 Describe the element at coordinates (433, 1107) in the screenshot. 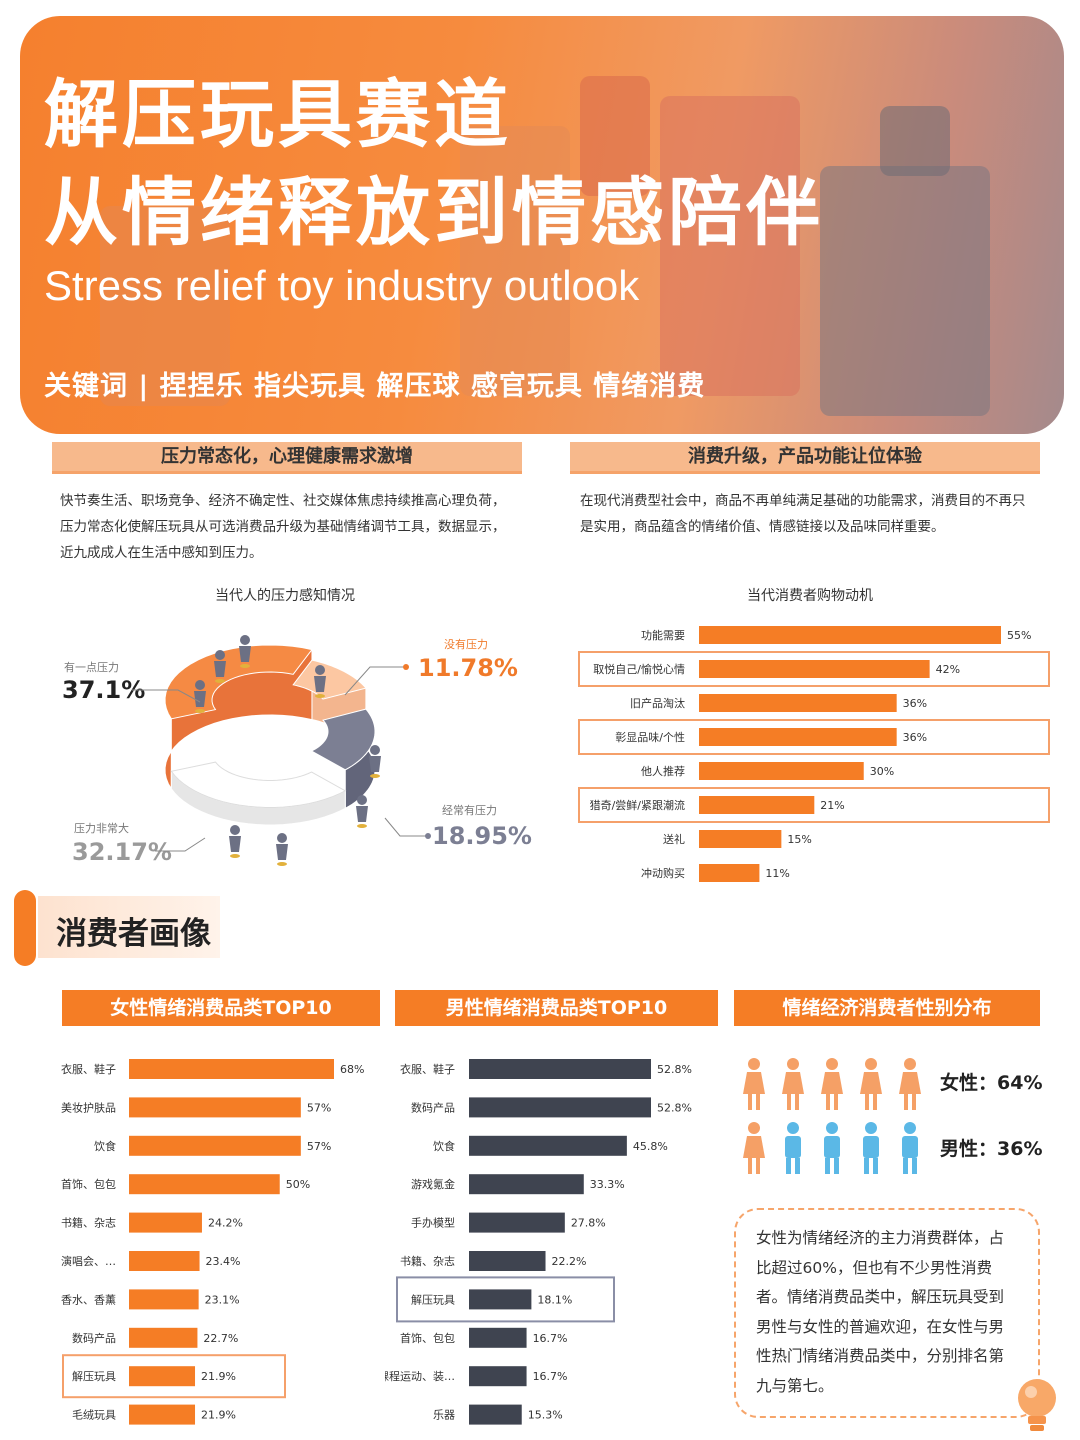

I see `category-label: 数码产品` at that location.